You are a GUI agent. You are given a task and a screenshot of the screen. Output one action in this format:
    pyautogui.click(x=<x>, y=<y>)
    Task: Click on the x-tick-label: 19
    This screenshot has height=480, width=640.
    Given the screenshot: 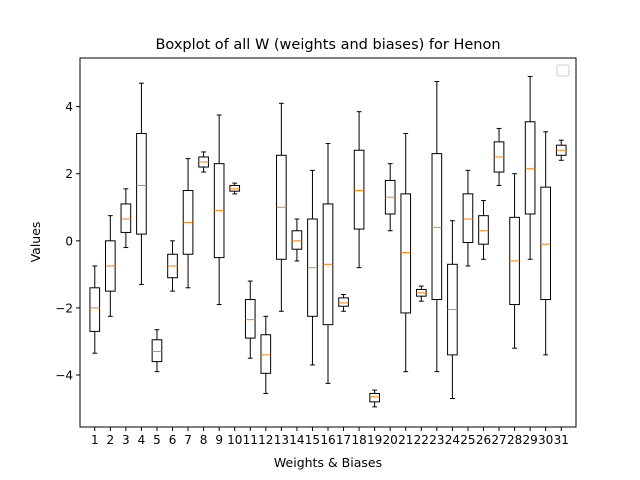 What is the action you would take?
    pyautogui.click(x=374, y=440)
    